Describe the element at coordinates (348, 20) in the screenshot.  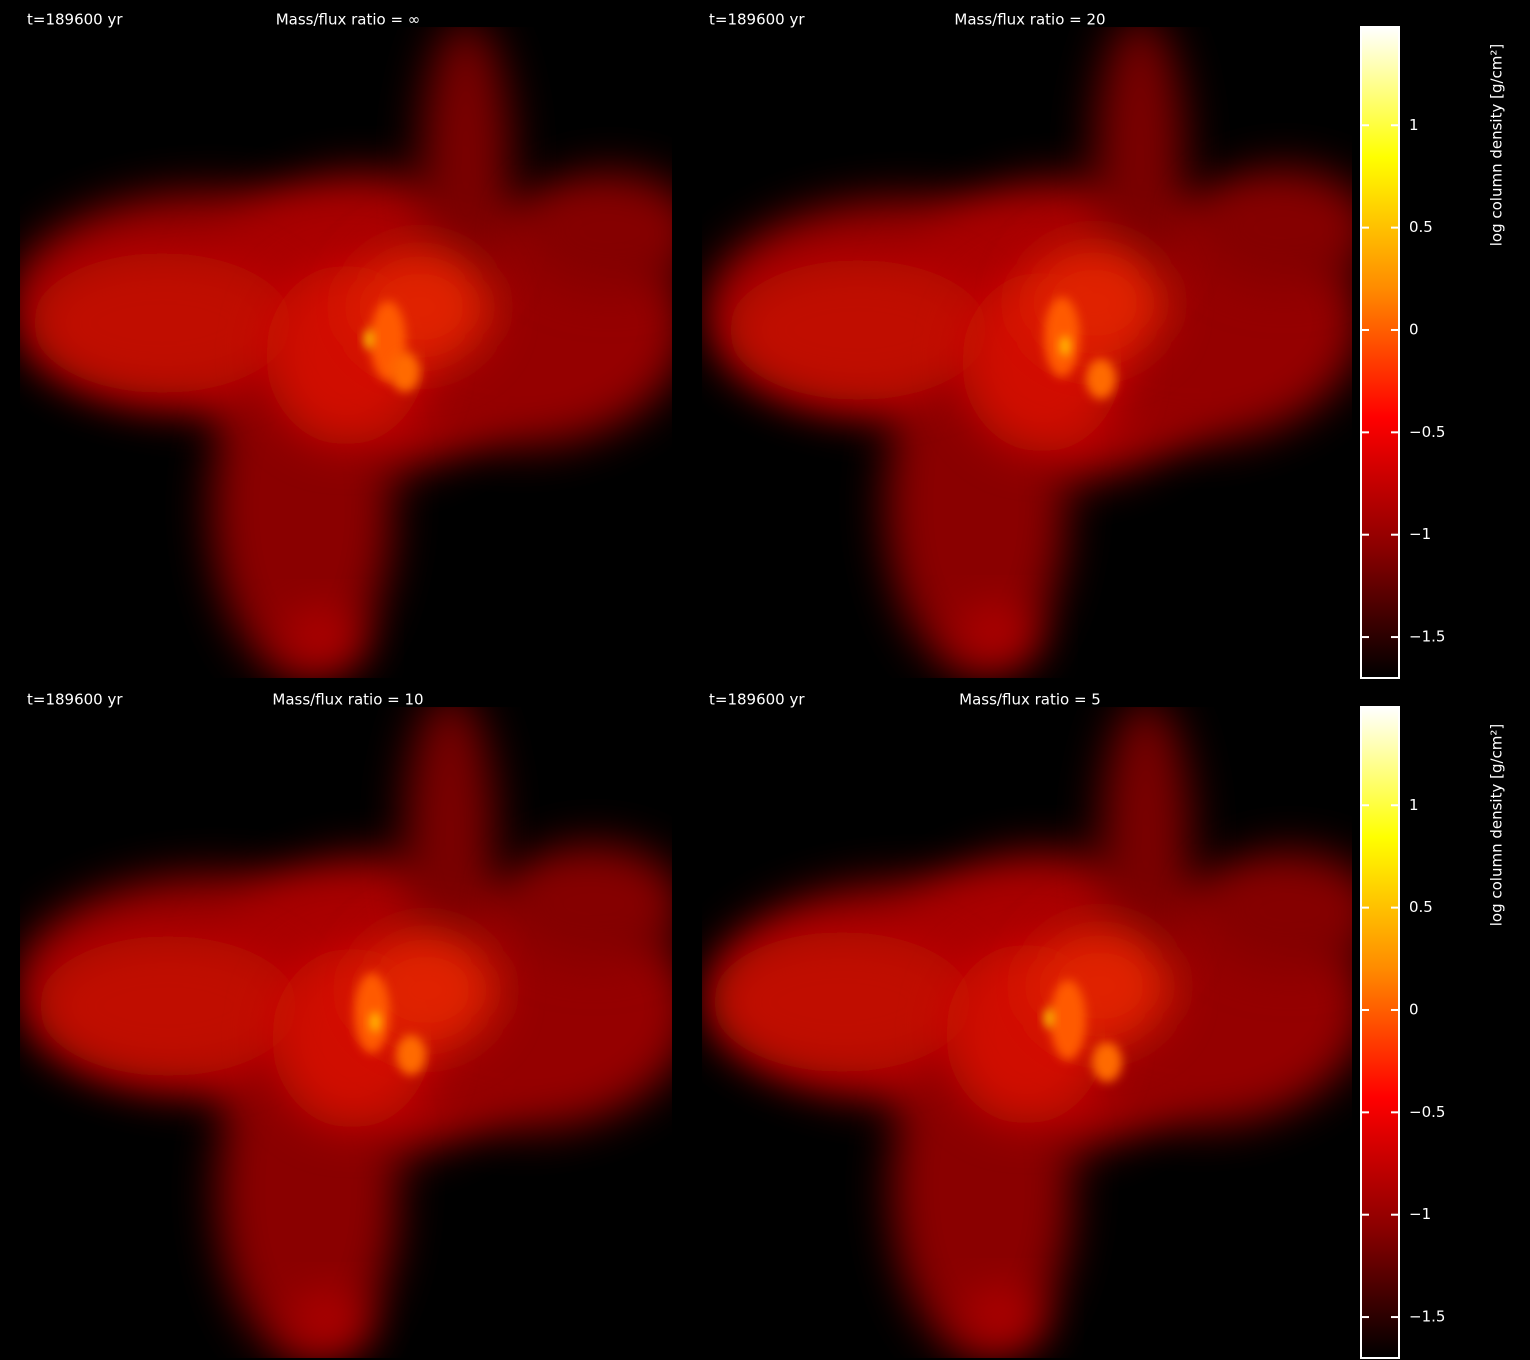
I see `panel-title: Mass/flux ratio = ∞` at that location.